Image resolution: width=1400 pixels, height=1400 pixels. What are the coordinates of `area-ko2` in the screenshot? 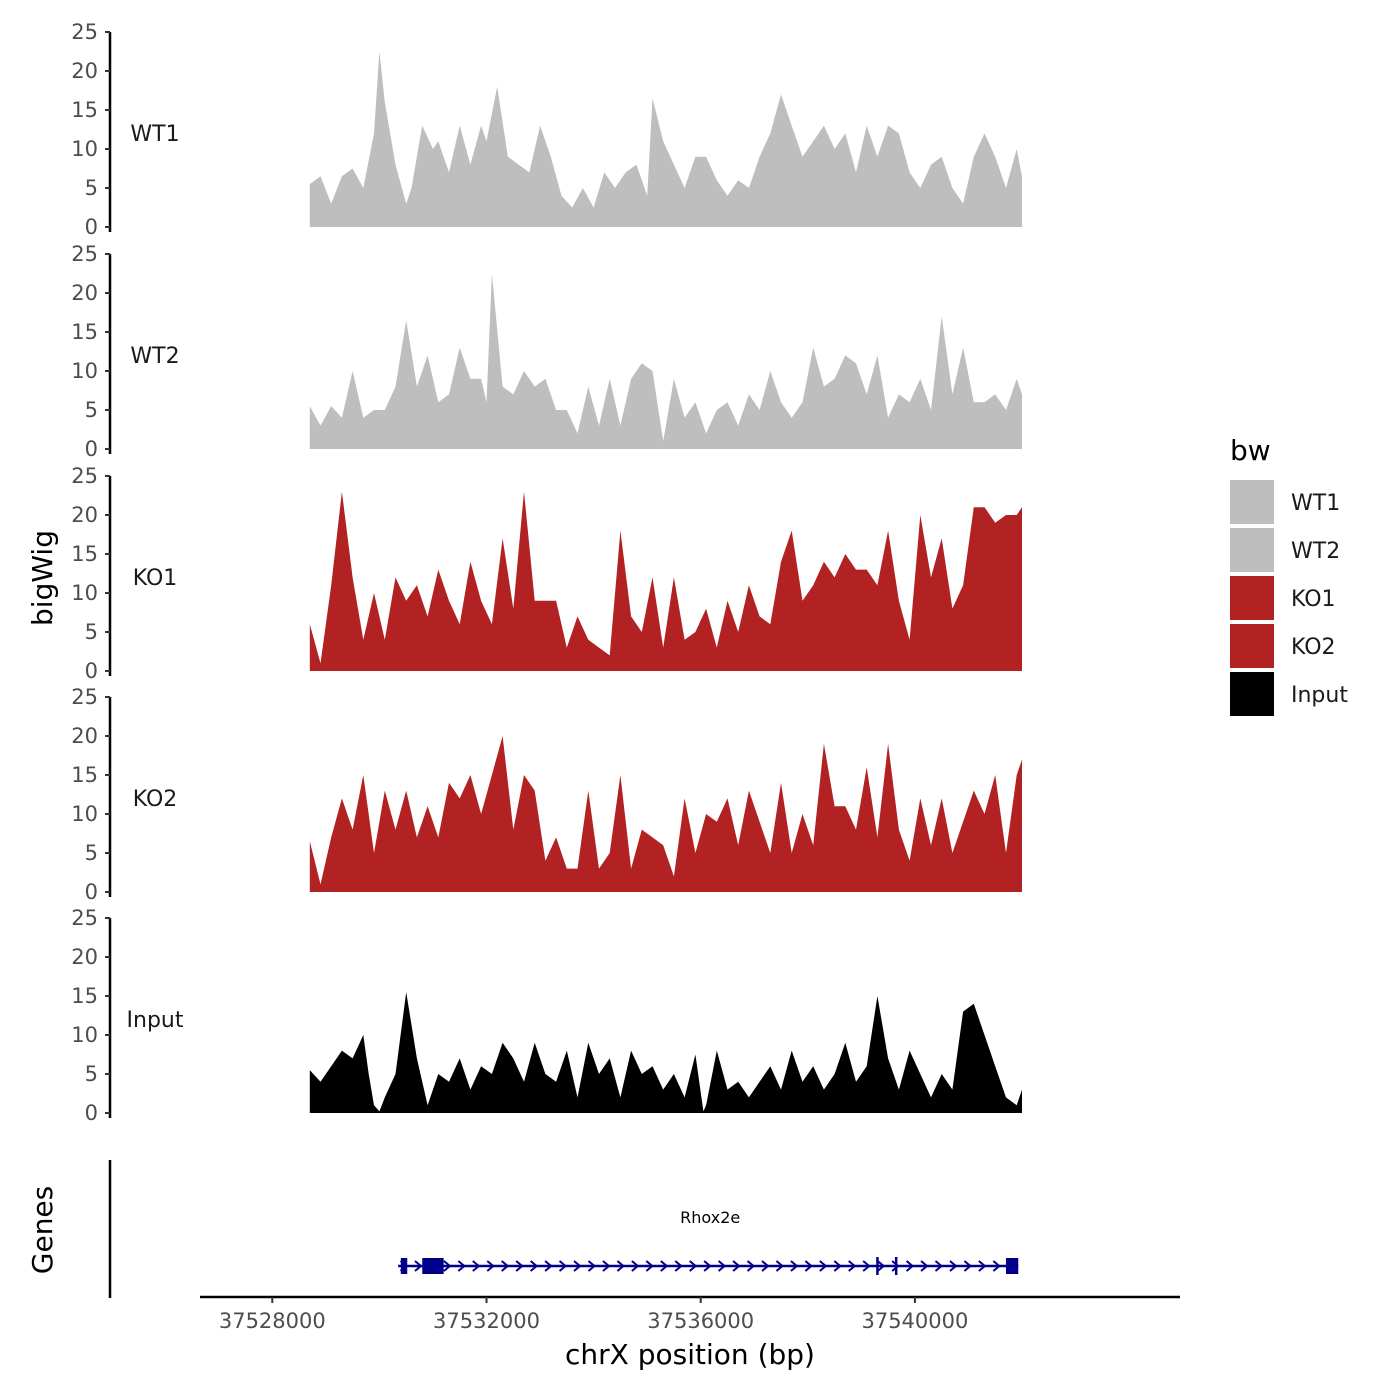 It's located at (665, 814).